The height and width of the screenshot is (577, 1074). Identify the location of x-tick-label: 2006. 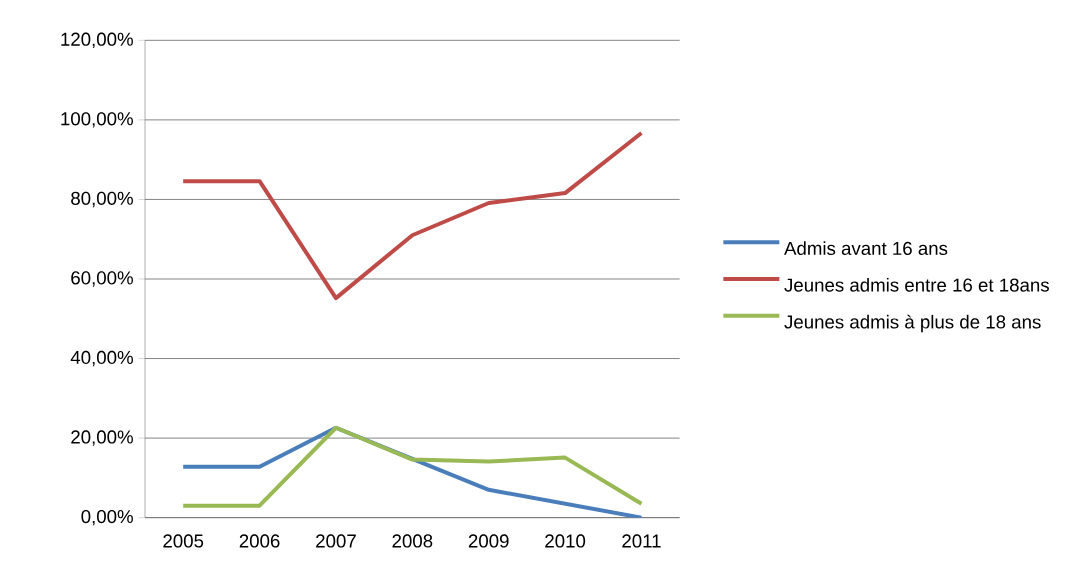
(259, 541).